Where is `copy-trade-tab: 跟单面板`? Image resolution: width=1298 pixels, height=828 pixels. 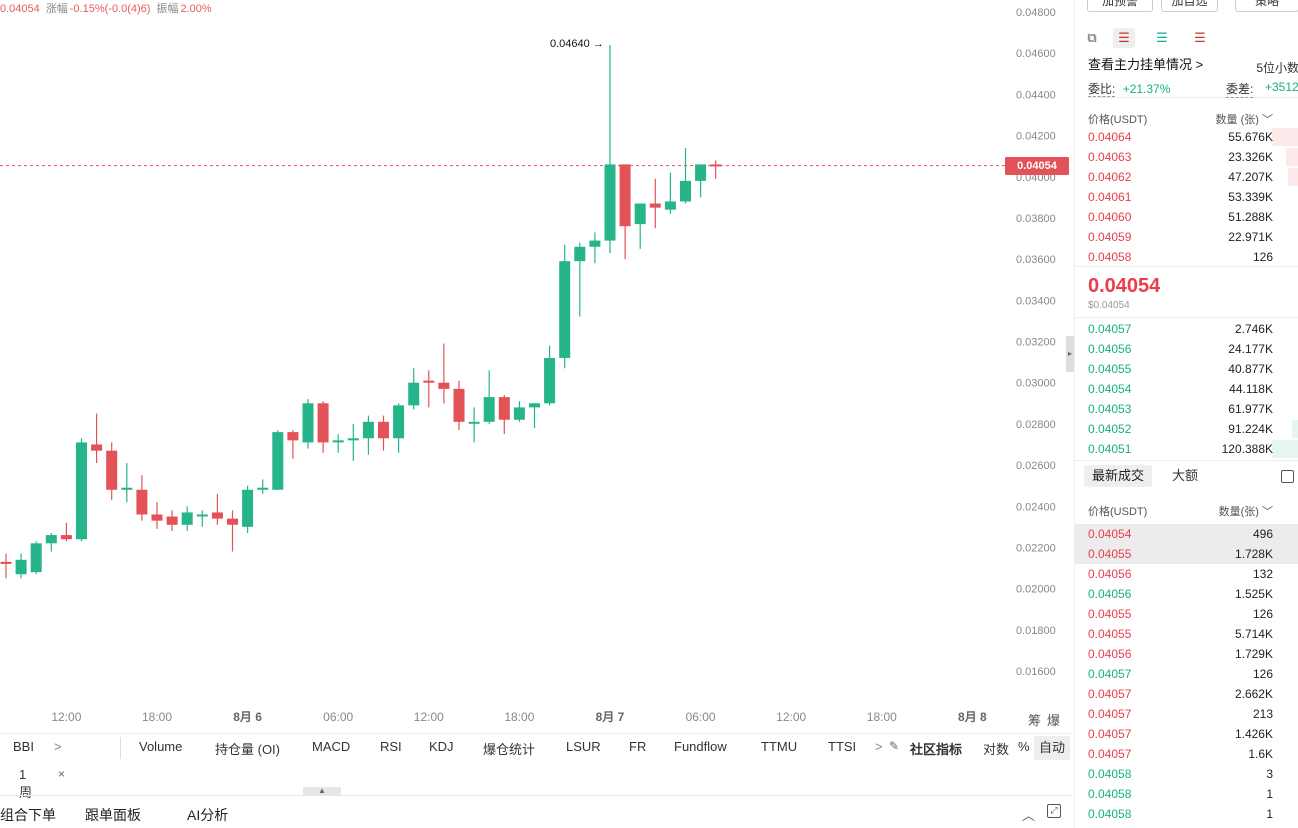 copy-trade-tab: 跟单面板 is located at coordinates (113, 815).